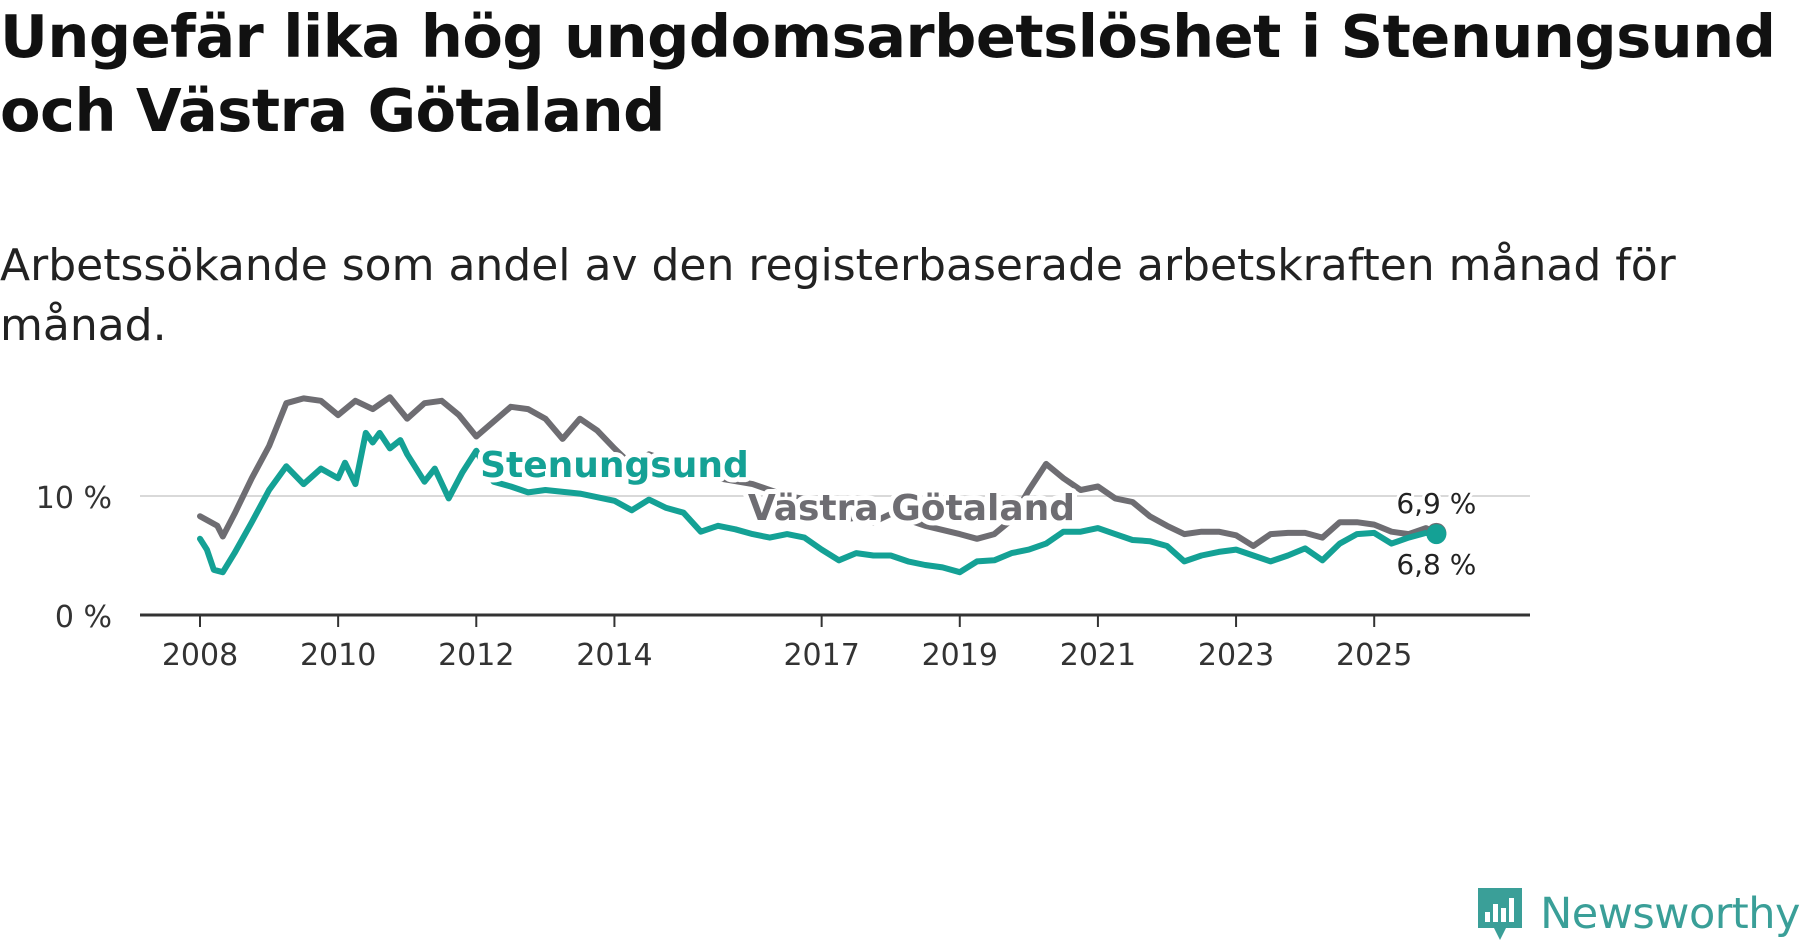 This screenshot has width=1800, height=948. I want to click on end-labels: 6,9 % 6,8 %, so click(1436, 534).